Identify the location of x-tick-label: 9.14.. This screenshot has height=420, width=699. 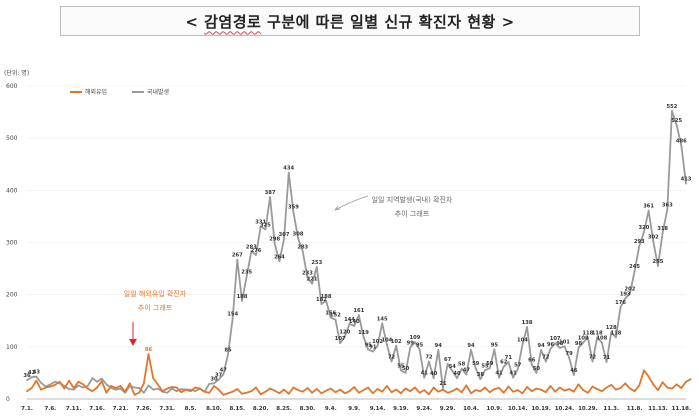
(378, 409).